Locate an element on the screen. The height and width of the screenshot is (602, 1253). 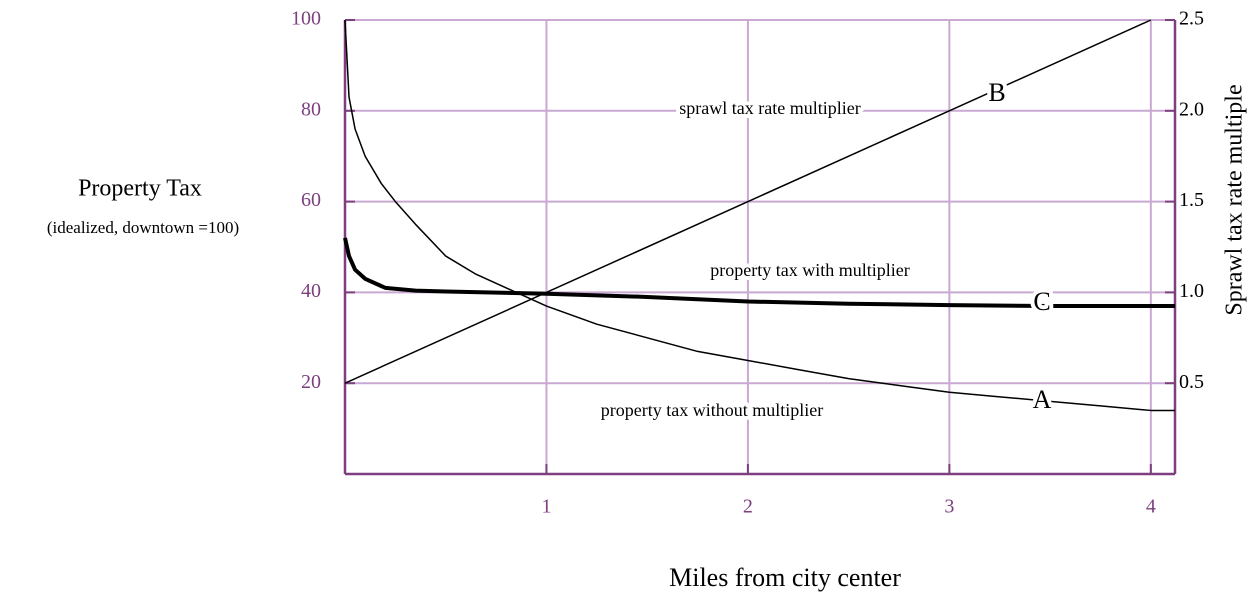
x-axis-label: Miles from city center is located at coordinates (785, 577).